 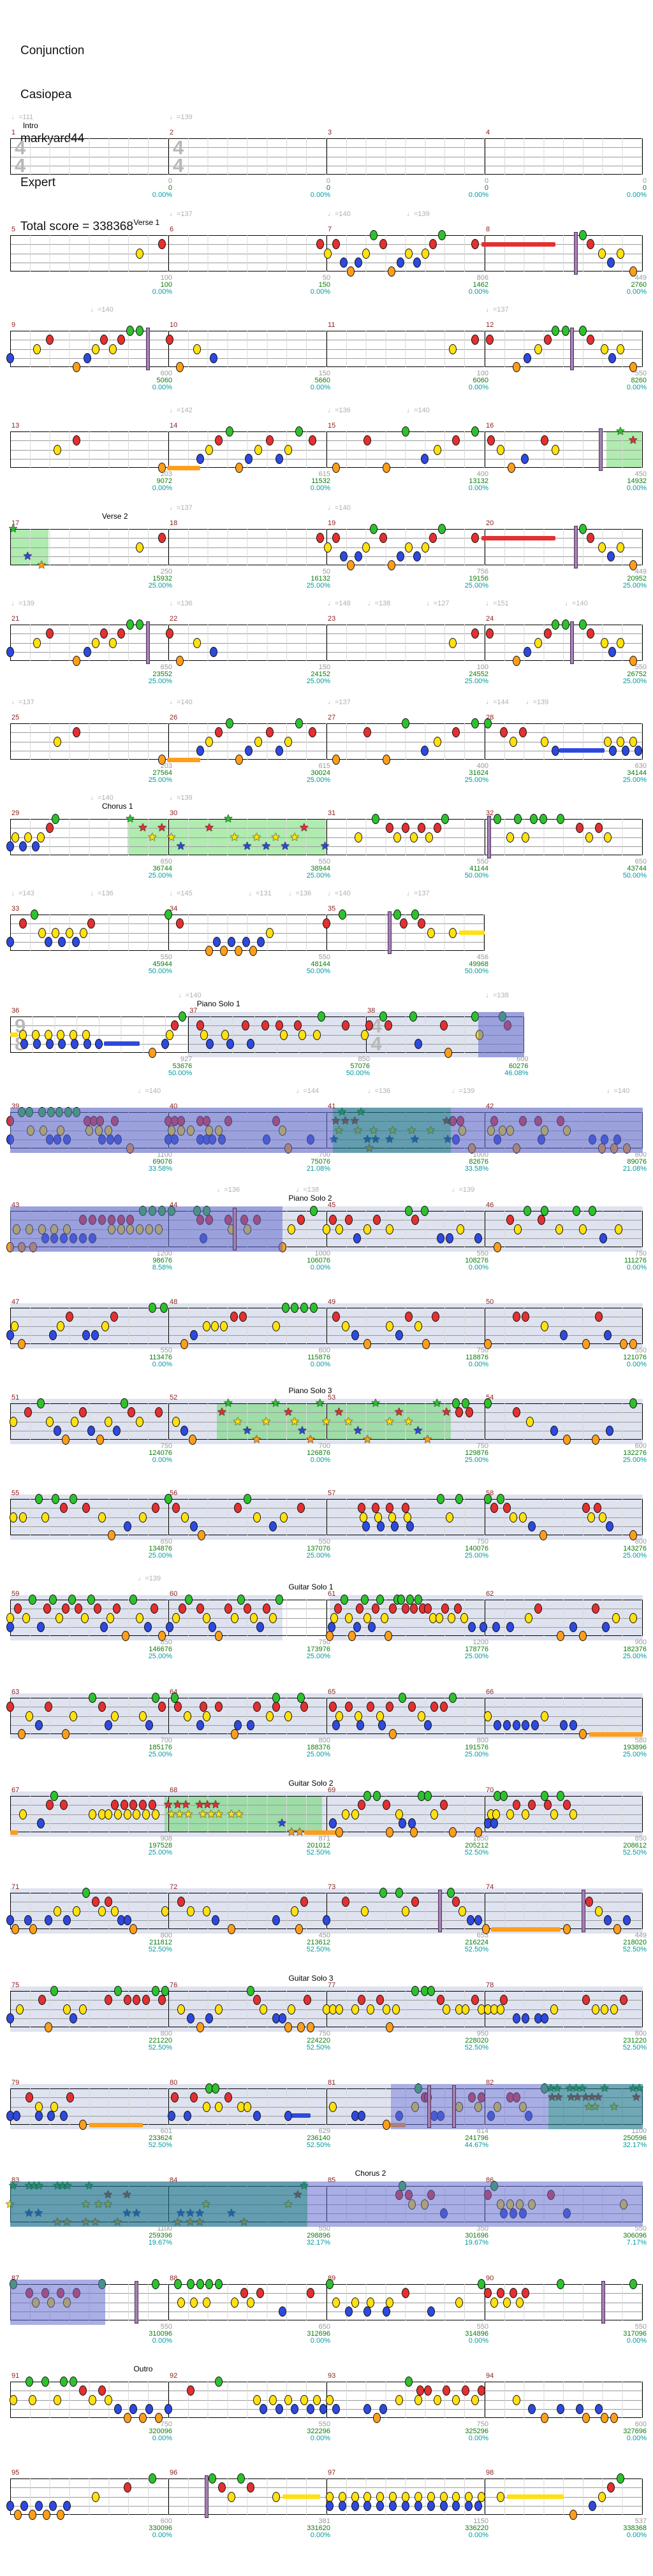 I want to click on song-artist: Casiopea, so click(x=46, y=94).